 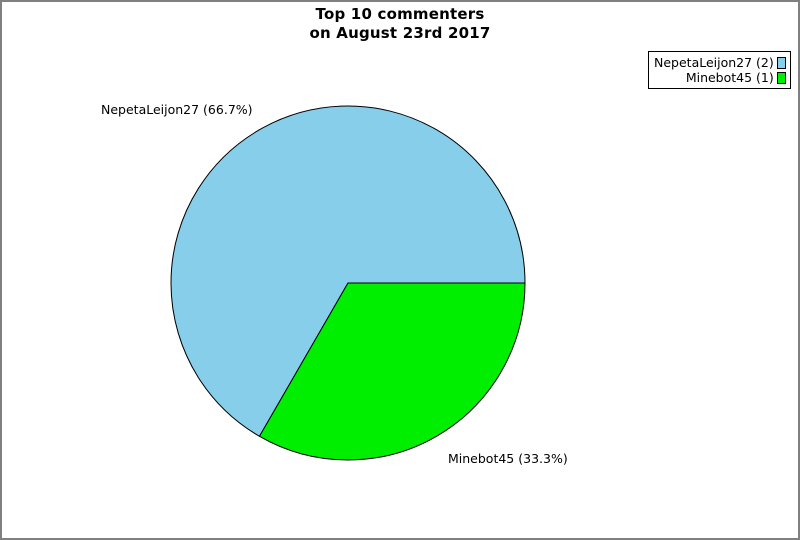 I want to click on chart-title: Top 10 commenters on August 23rd 2017, so click(x=400, y=24).